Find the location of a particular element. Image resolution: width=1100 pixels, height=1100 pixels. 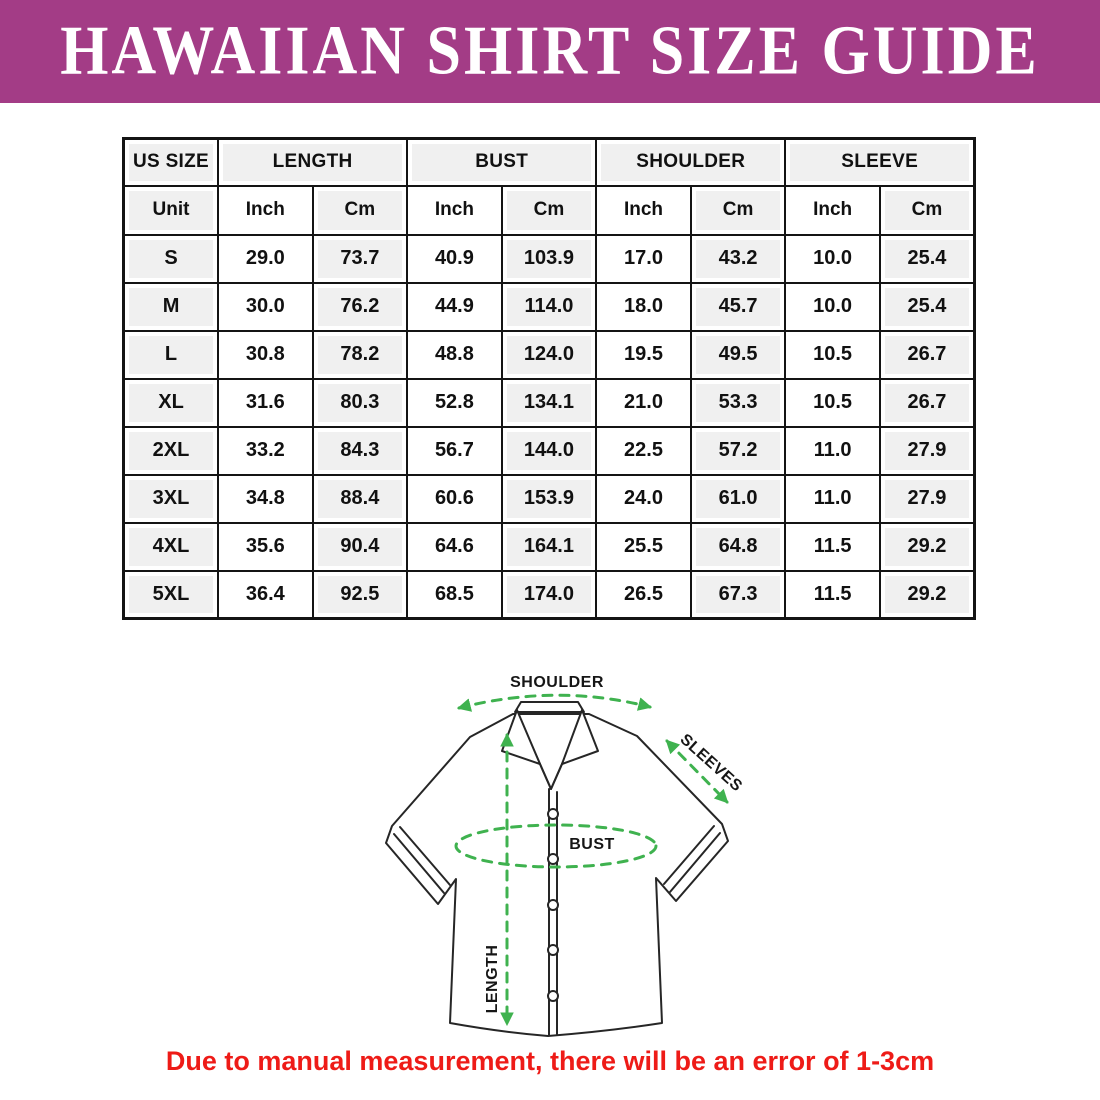

length-label: LENGTH is located at coordinates (492, 979).